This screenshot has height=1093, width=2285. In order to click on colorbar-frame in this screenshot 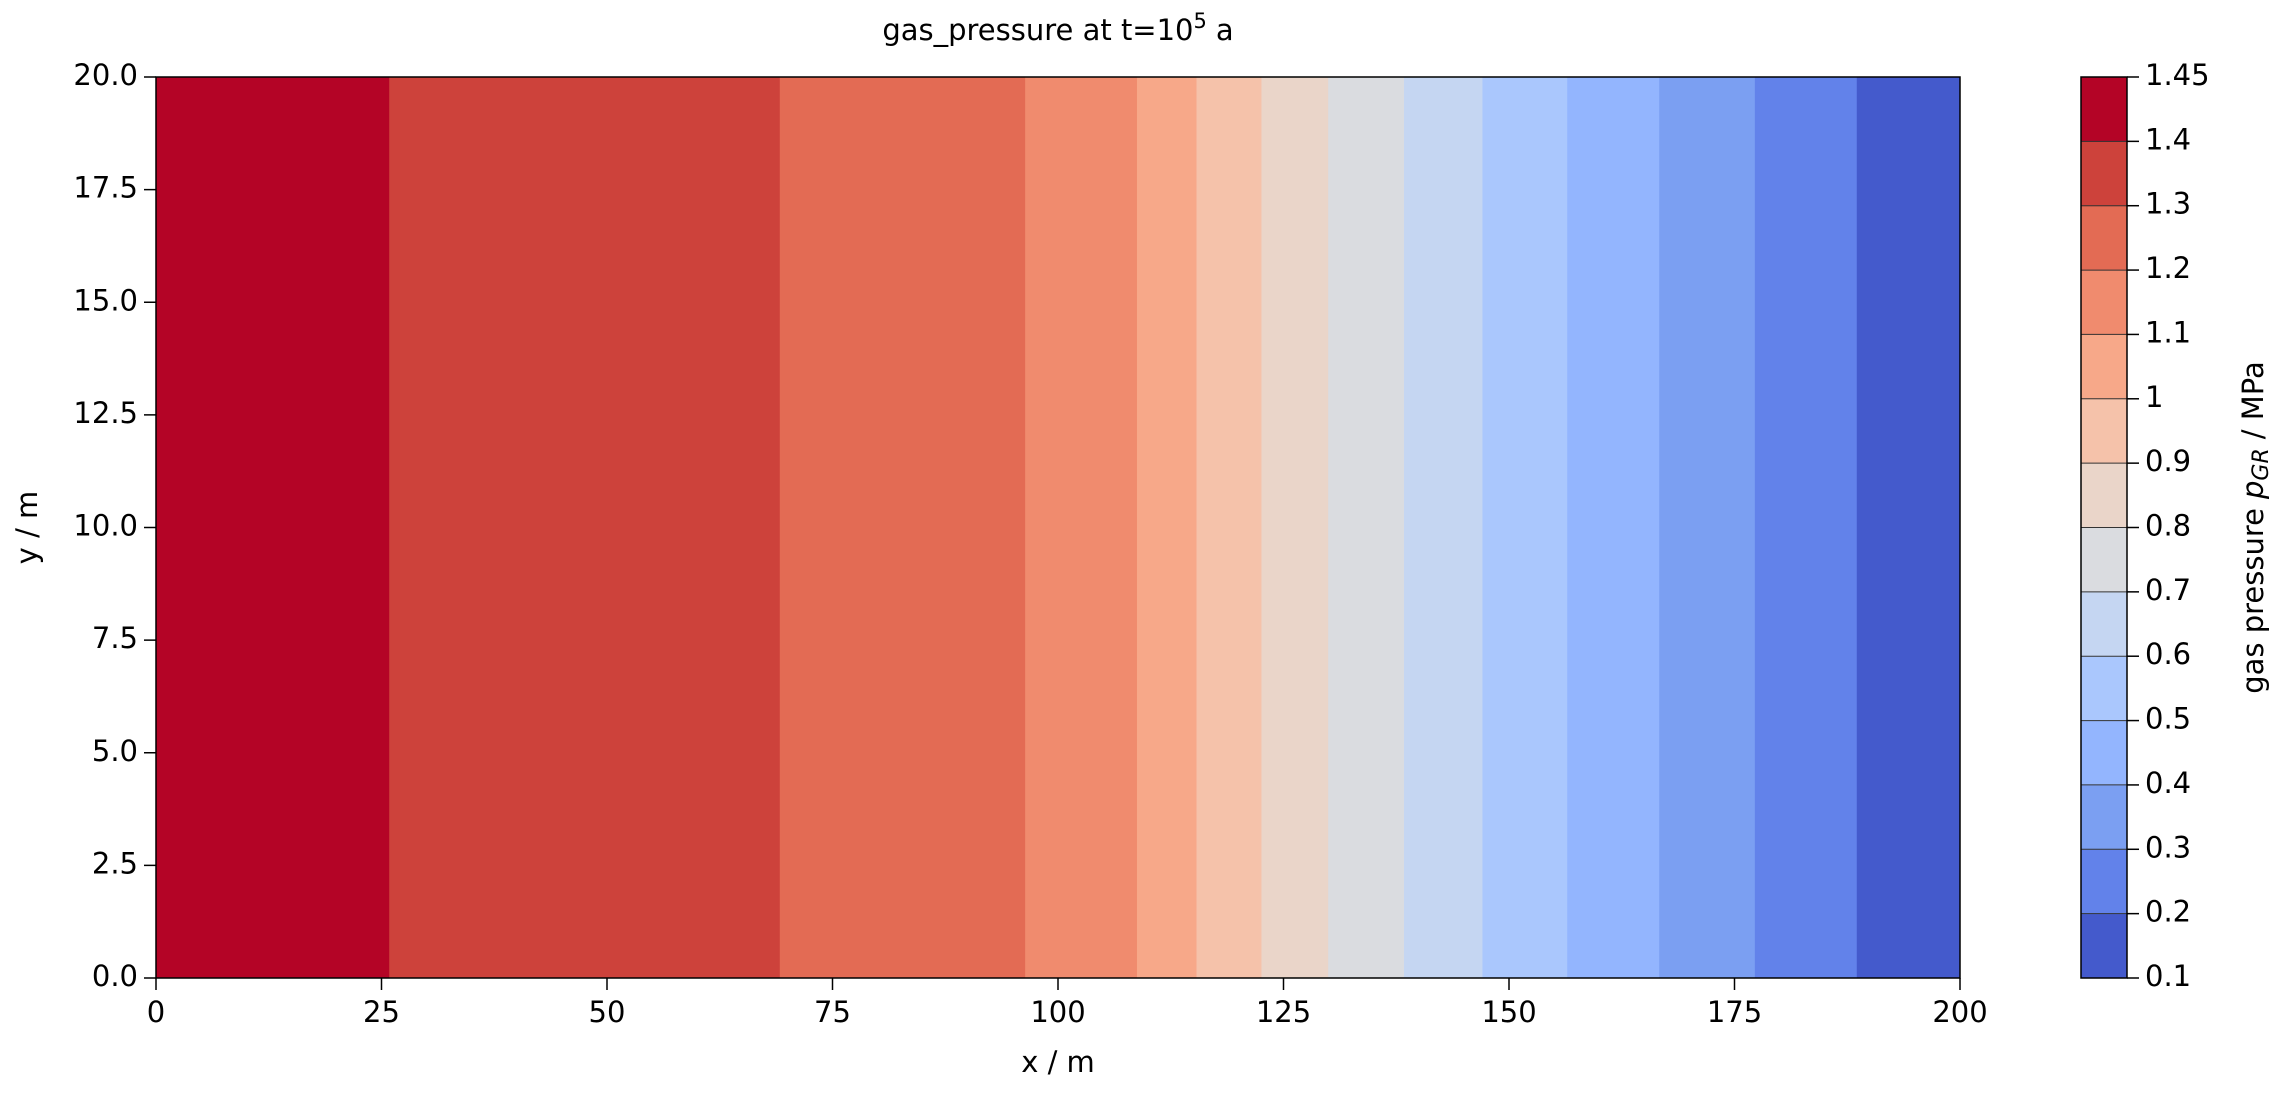, I will do `click(2104, 527)`.